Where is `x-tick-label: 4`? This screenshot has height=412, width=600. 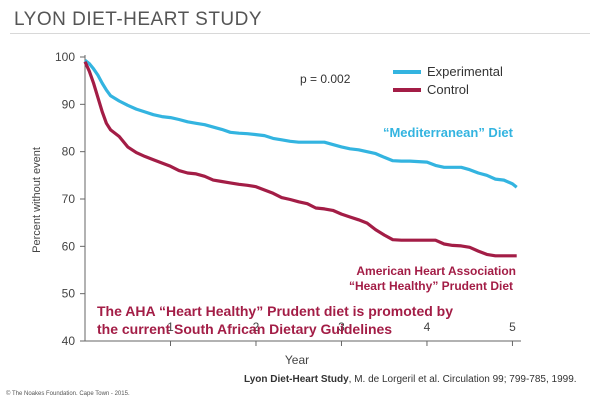
x-tick-label: 4 is located at coordinates (427, 327).